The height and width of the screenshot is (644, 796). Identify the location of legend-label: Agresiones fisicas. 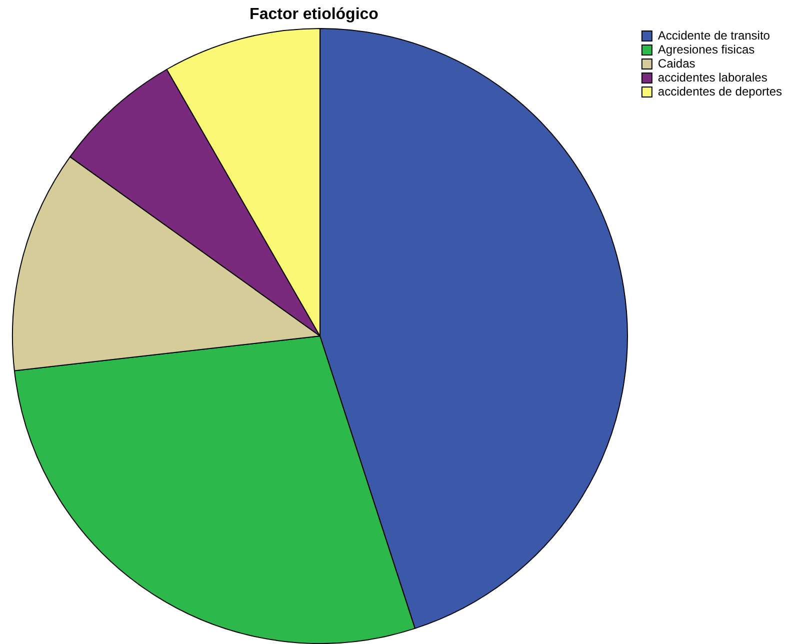
(706, 49).